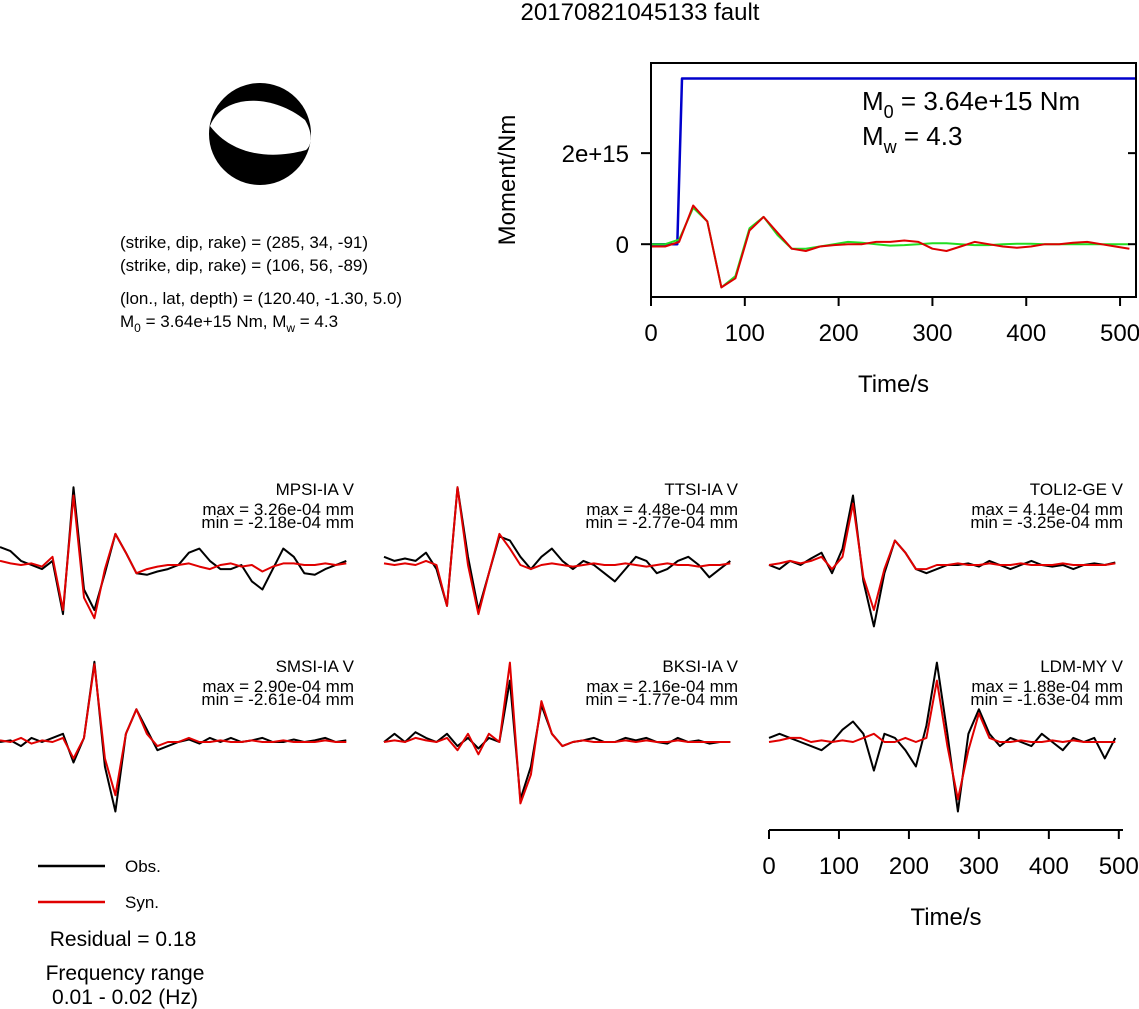 The height and width of the screenshot is (1009, 1139). I want to click on plot-frame, so click(893, 180).